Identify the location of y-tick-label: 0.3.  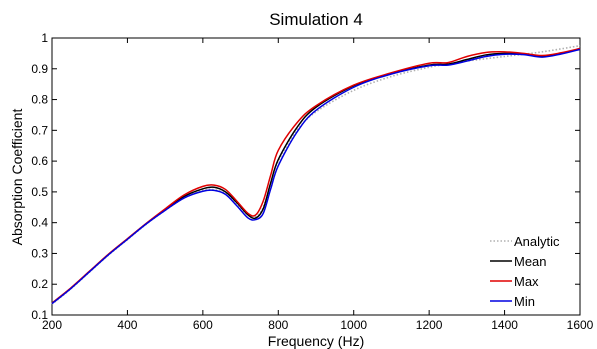
(39, 253).